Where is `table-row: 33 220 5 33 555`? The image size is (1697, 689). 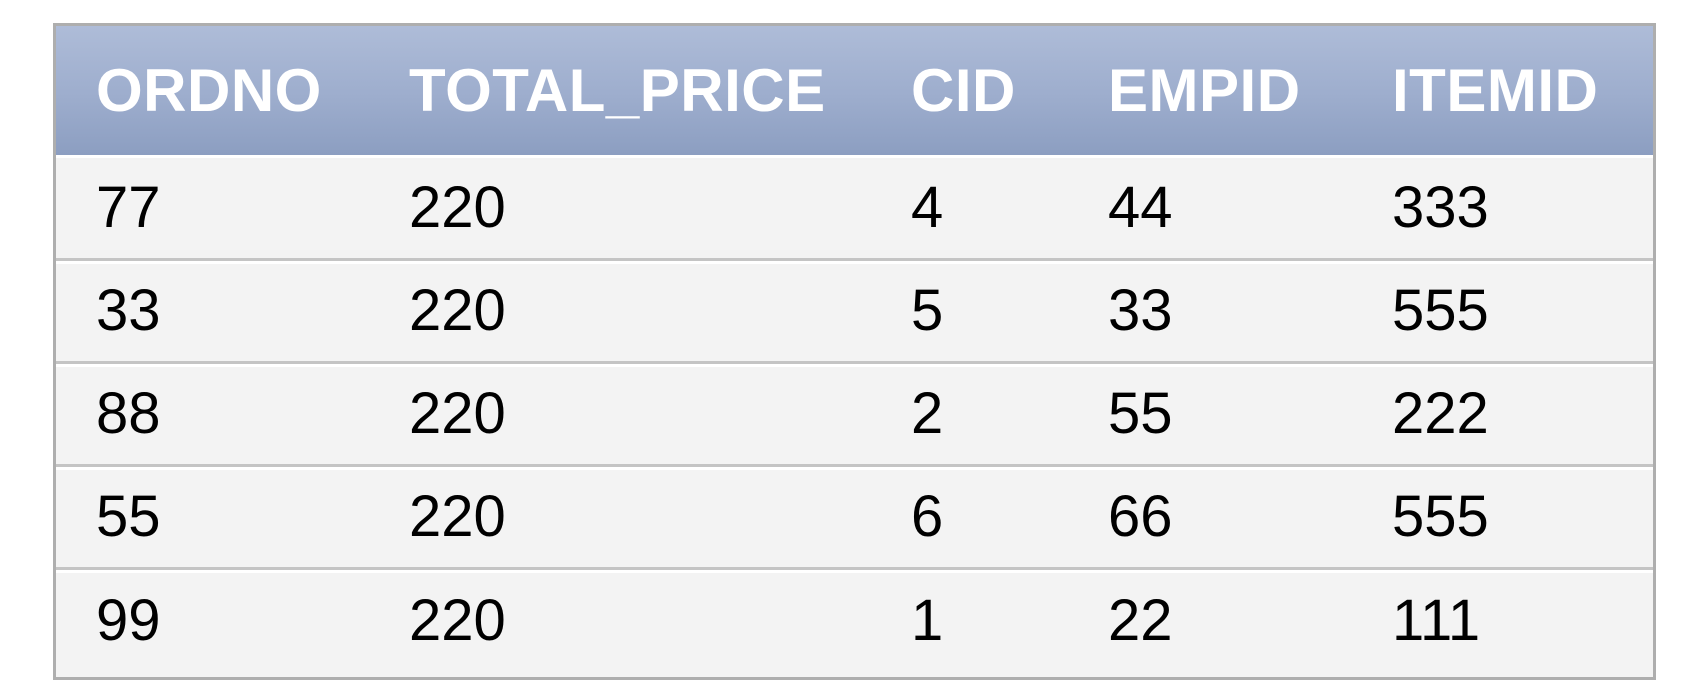 table-row: 33 220 5 33 555 is located at coordinates (854, 309).